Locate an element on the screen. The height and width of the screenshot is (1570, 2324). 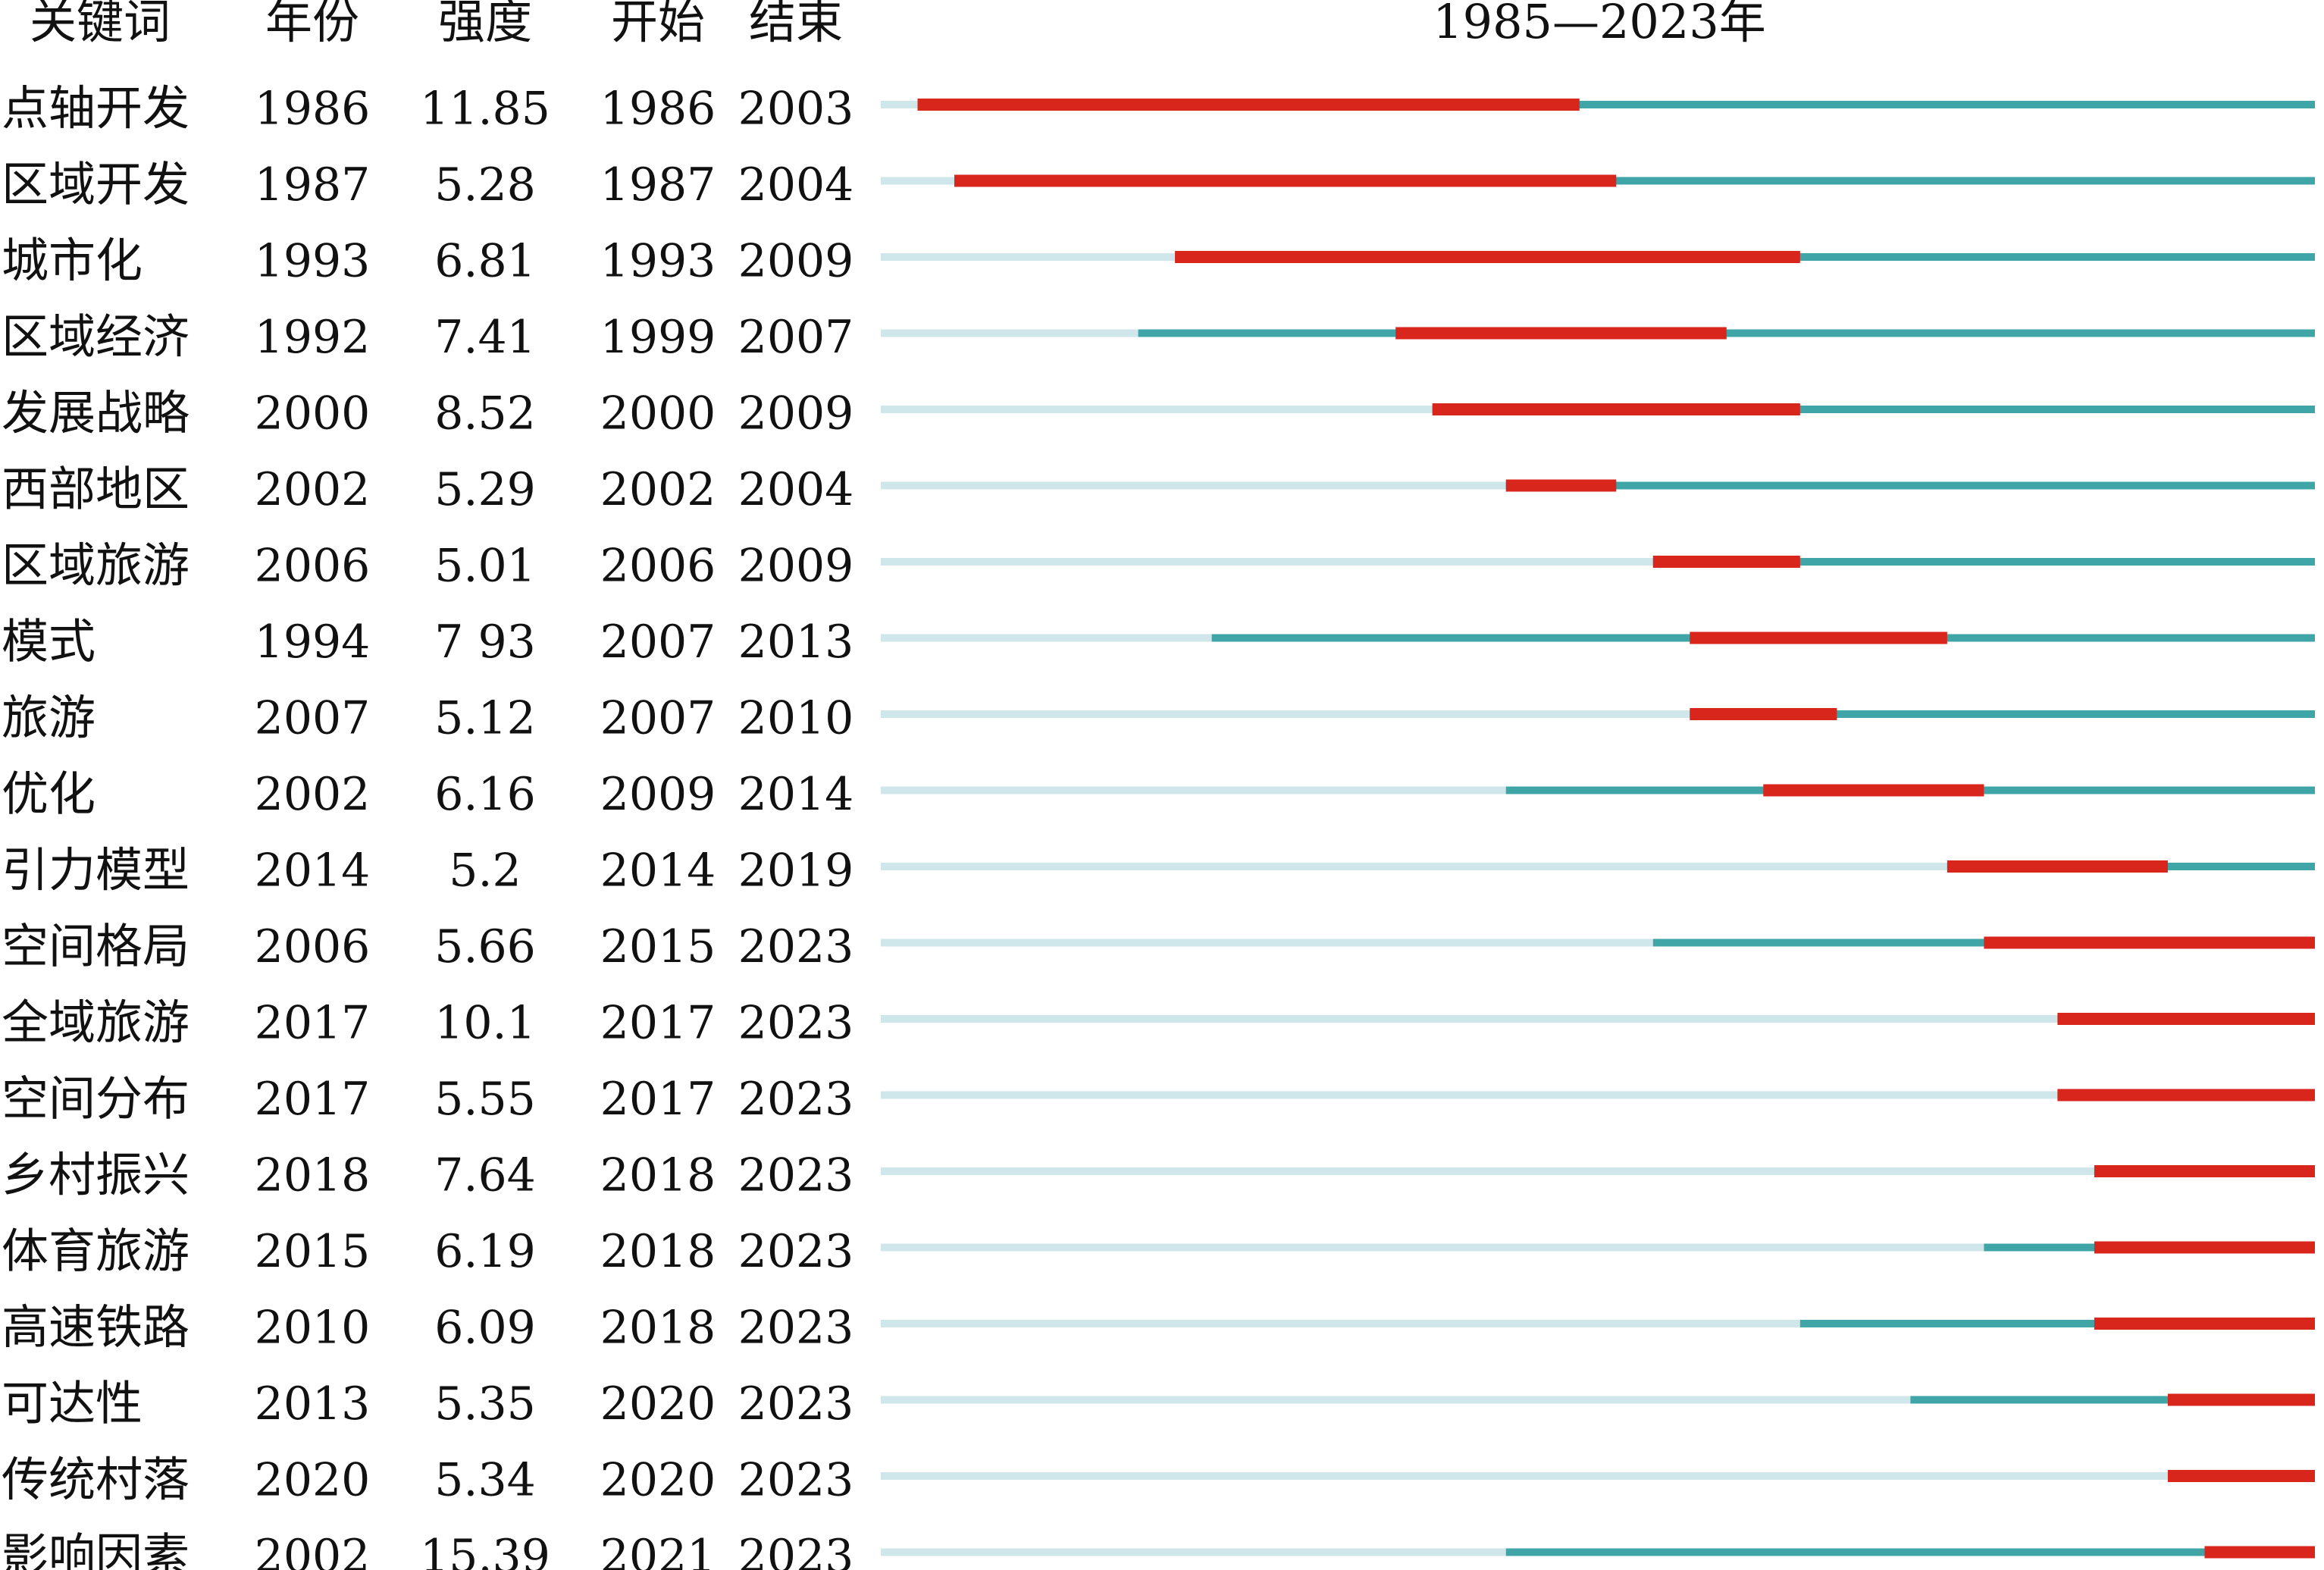
header-strength: 强度 is located at coordinates (485, 24).